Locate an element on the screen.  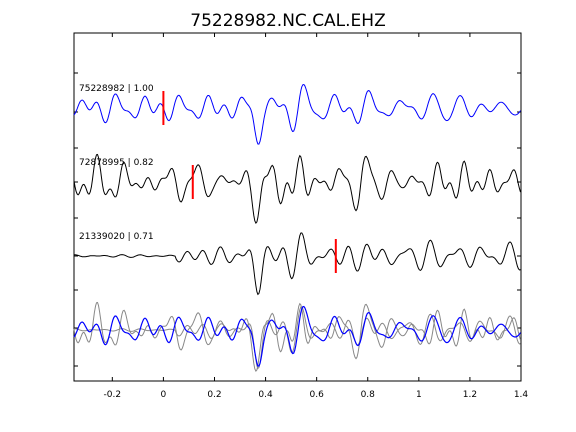
trace-label: 72878995 | 0.82 is located at coordinates (116, 163).